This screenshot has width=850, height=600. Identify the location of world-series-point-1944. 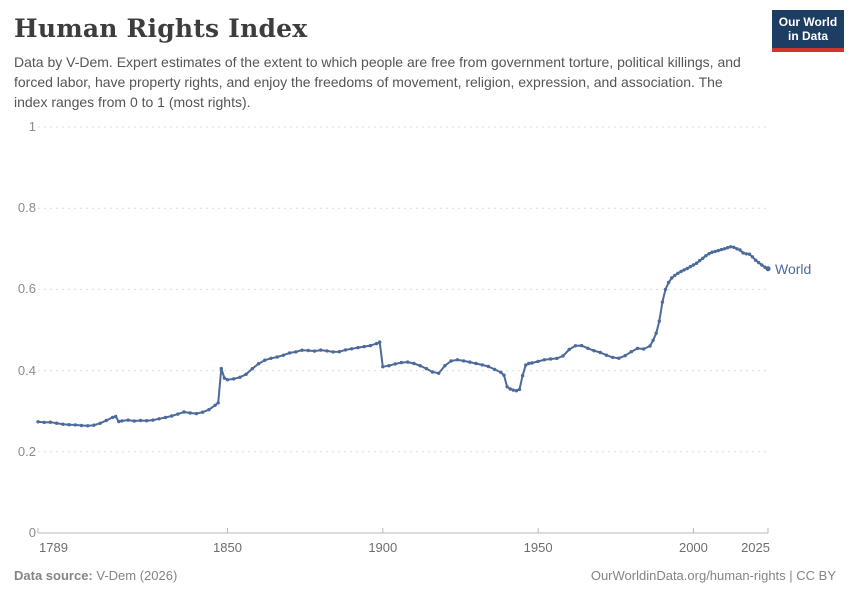
(519, 389).